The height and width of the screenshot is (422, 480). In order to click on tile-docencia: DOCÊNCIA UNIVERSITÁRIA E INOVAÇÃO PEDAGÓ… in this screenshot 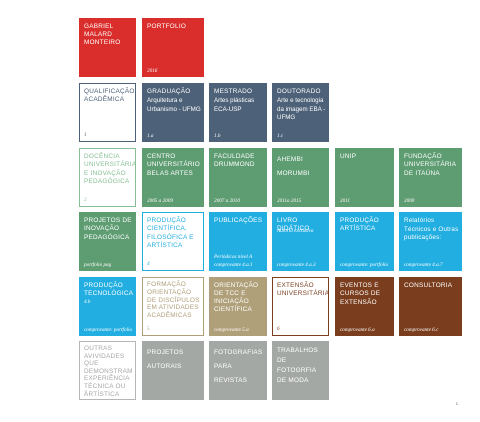, I will do `click(107, 177)`.